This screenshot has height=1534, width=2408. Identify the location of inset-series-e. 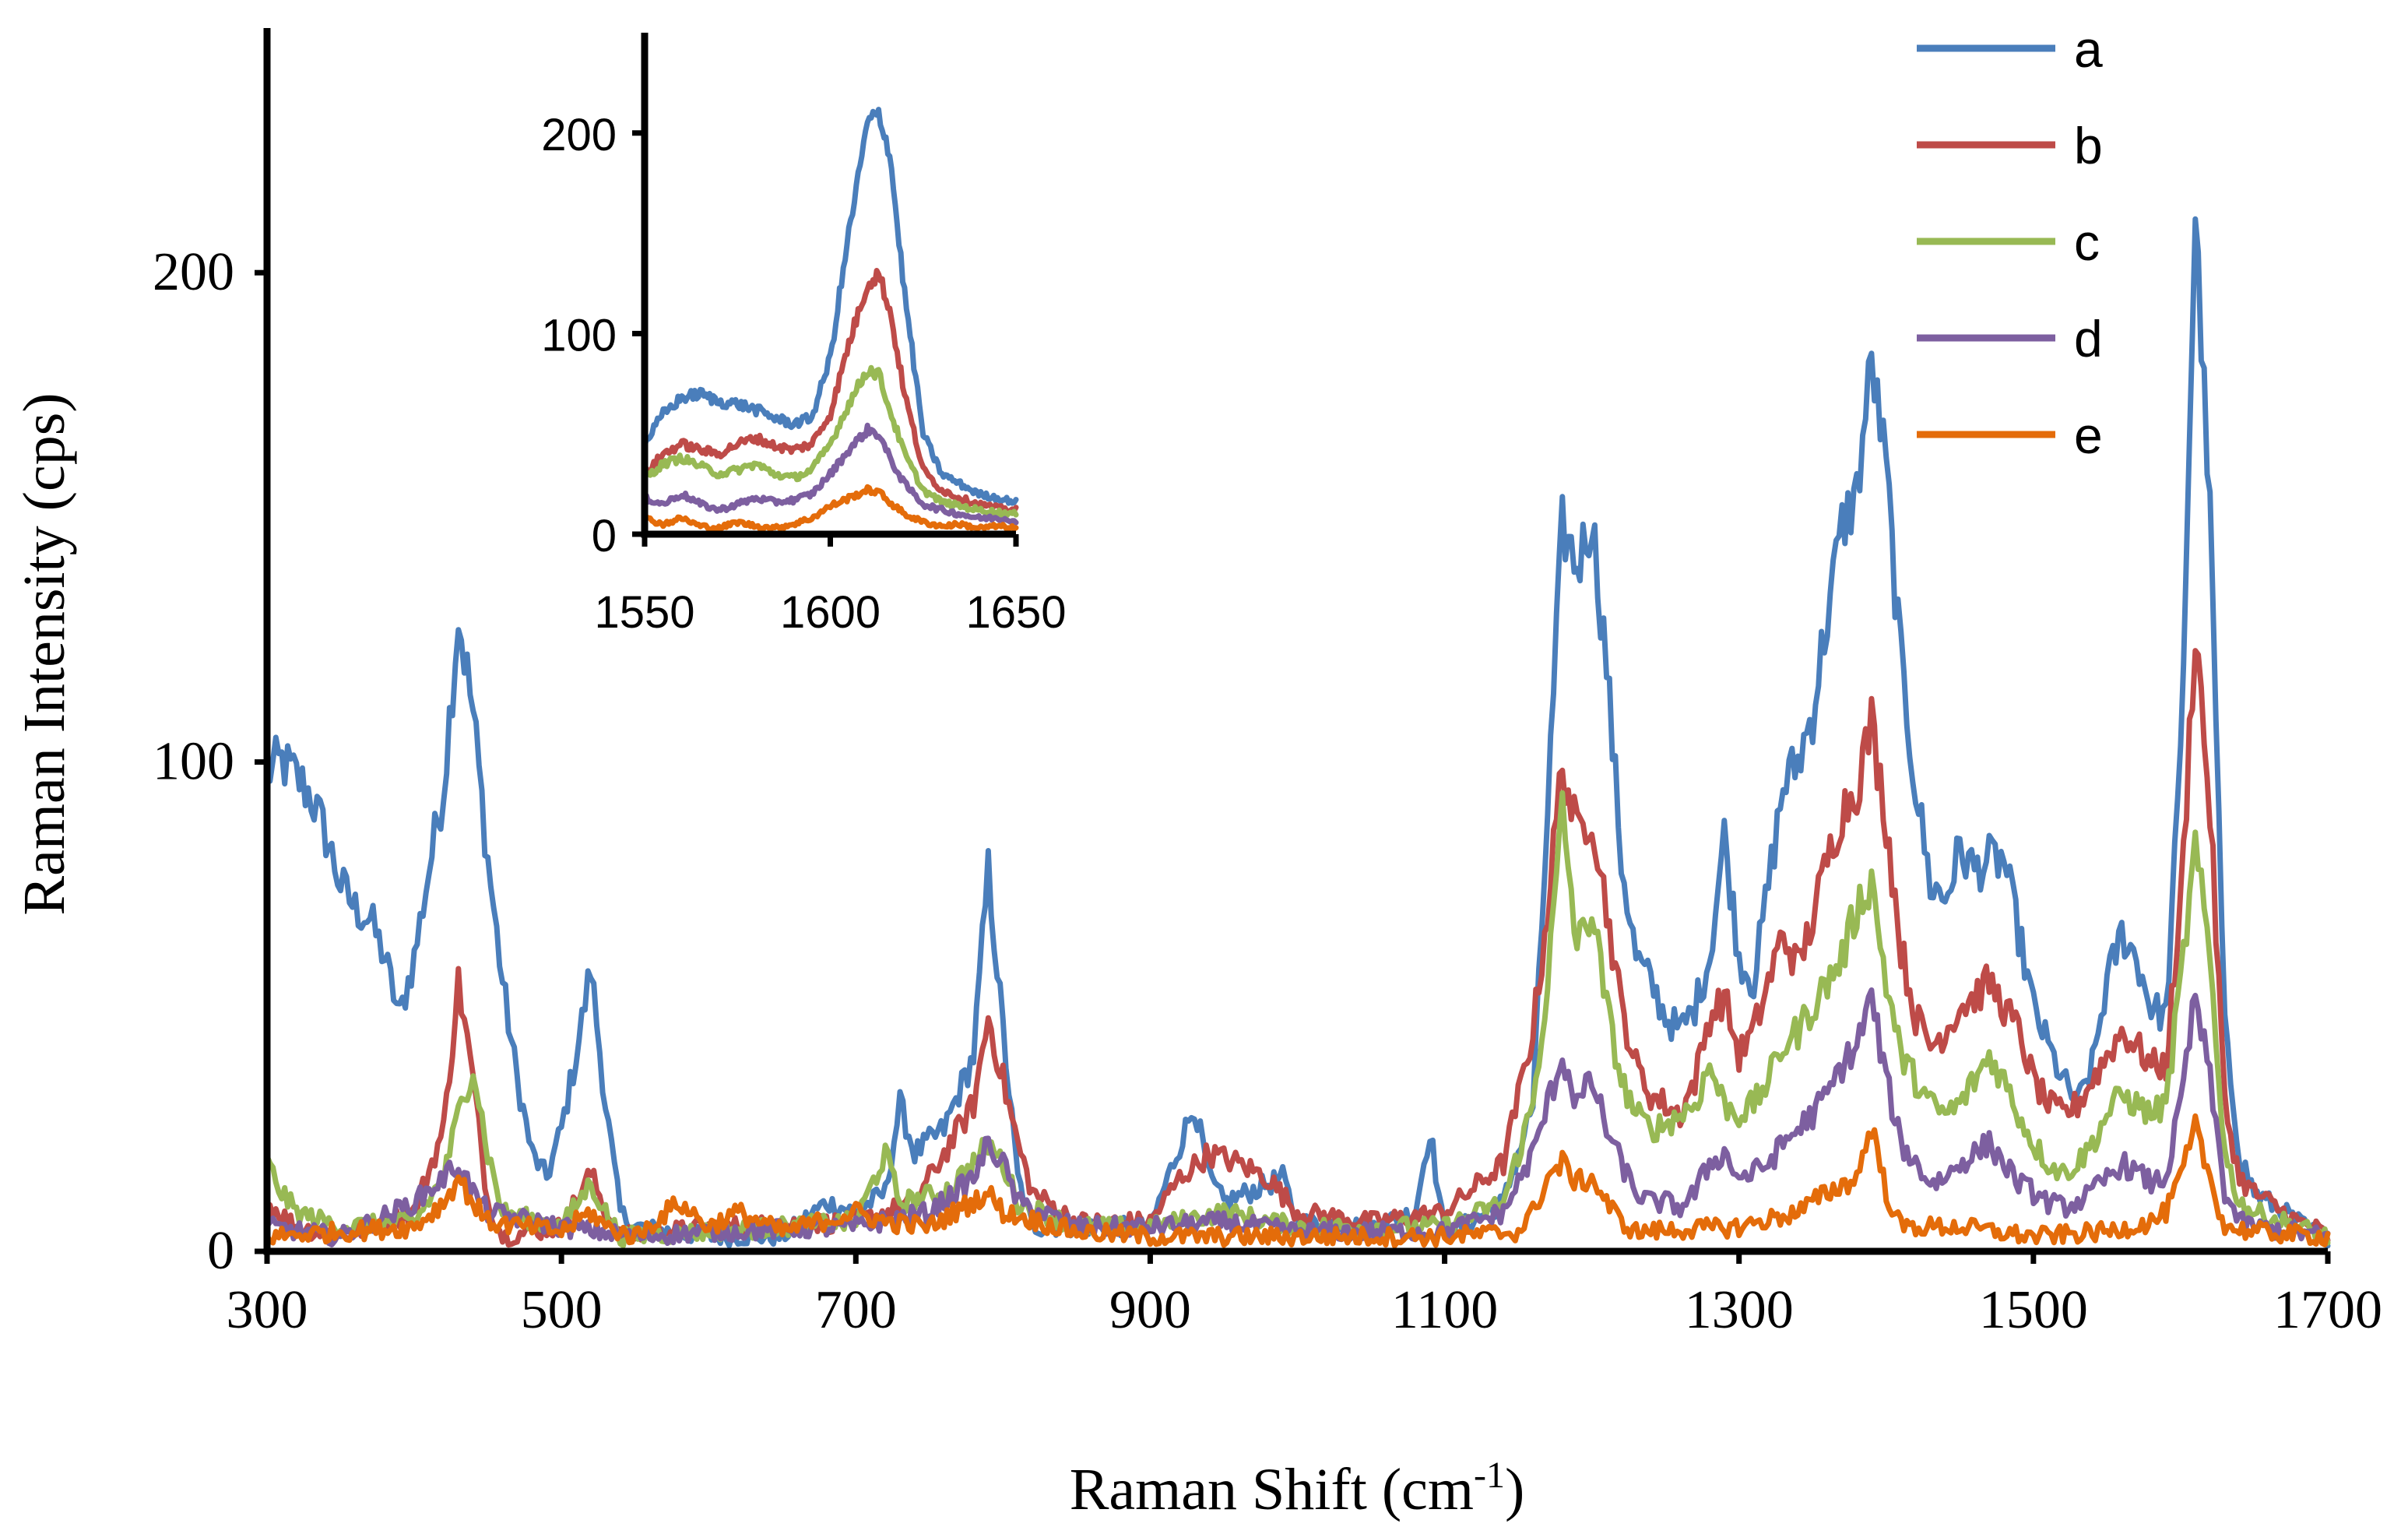
(830, 509).